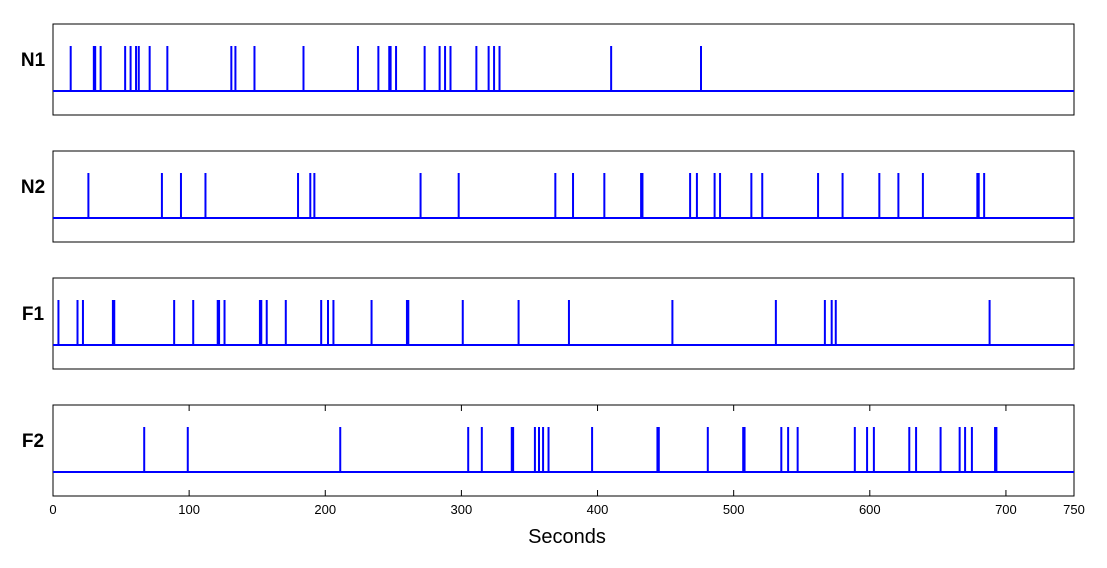 The height and width of the screenshot is (568, 1107). Describe the element at coordinates (1006, 509) in the screenshot. I see `x-tick-label: 700` at that location.